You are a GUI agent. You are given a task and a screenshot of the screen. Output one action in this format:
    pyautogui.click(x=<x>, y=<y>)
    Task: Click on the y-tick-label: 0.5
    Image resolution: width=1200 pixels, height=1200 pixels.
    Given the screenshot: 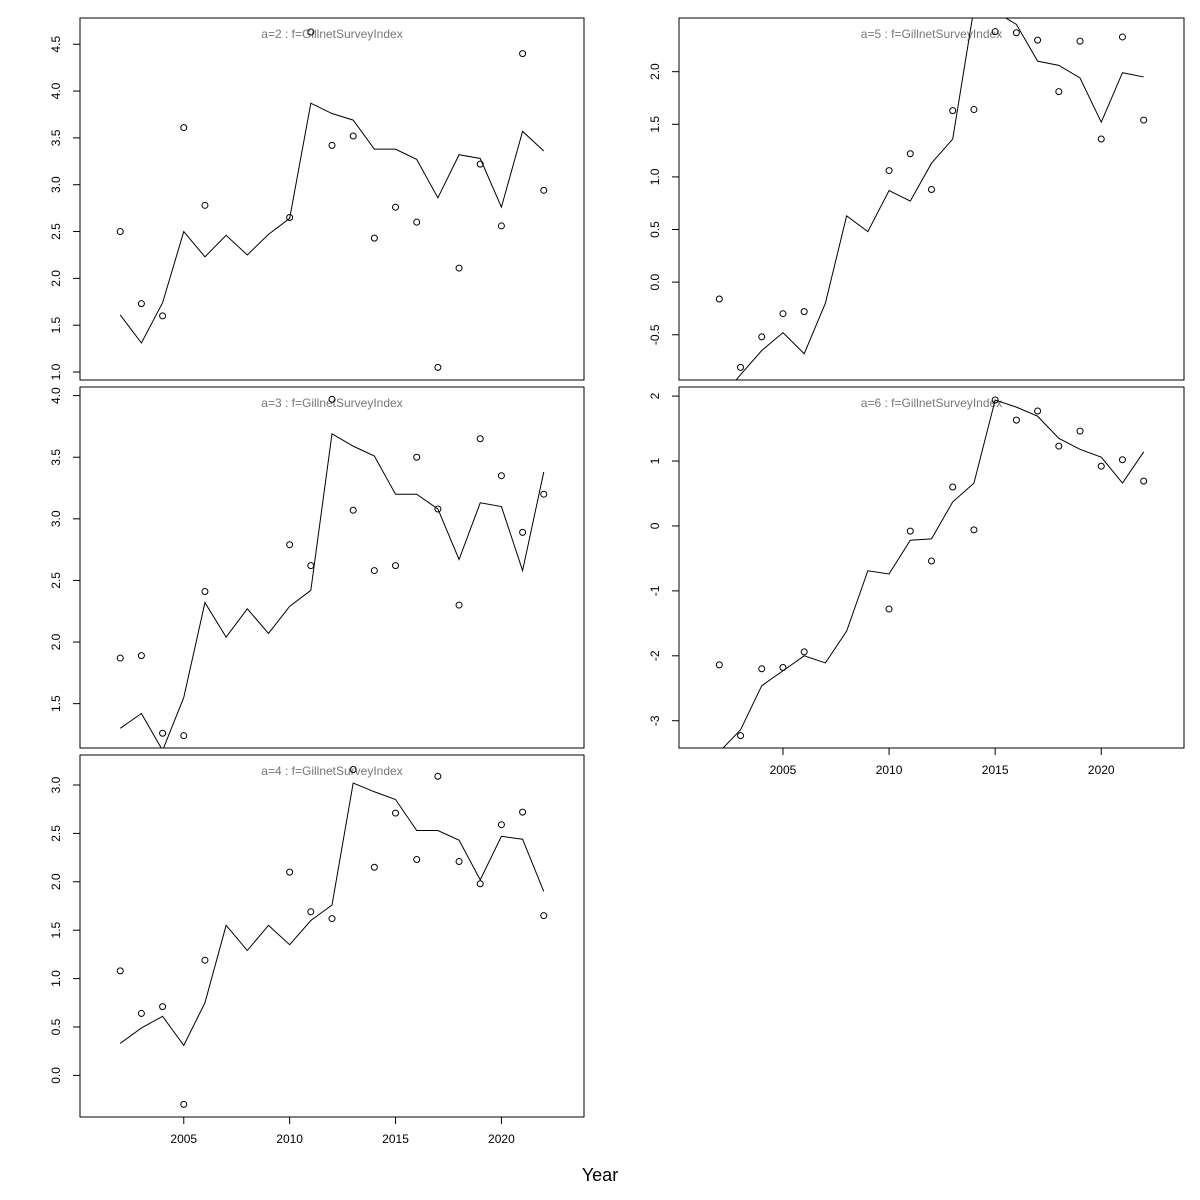 What is the action you would take?
    pyautogui.click(x=56, y=1026)
    